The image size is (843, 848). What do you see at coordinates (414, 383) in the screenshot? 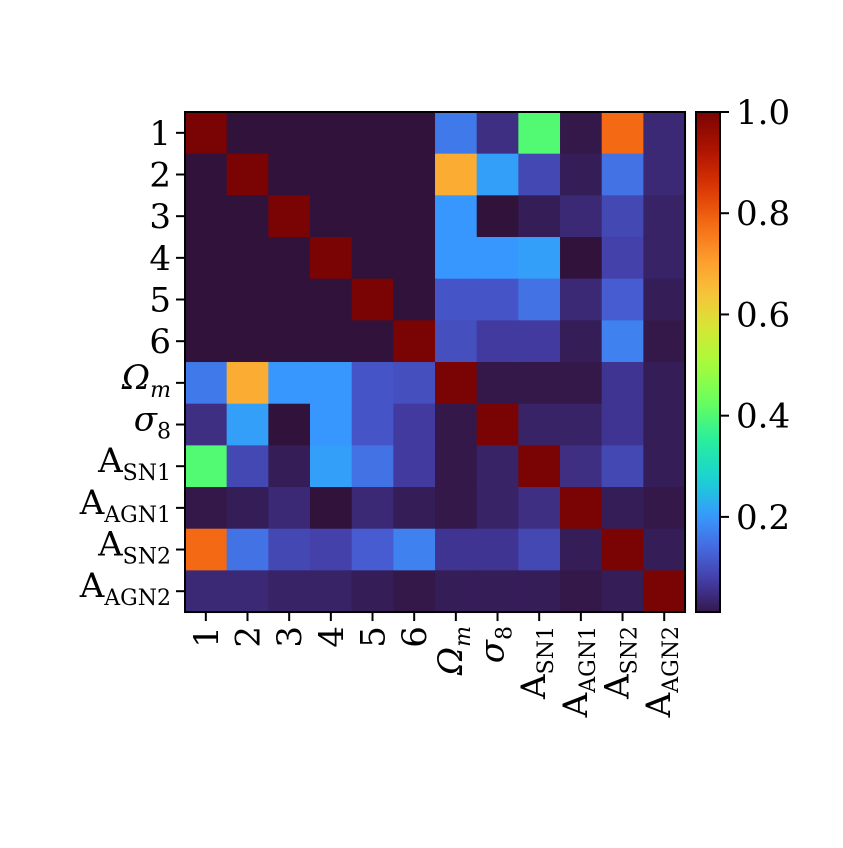
I see `heatmap-cell-r7-c6` at bounding box center [414, 383].